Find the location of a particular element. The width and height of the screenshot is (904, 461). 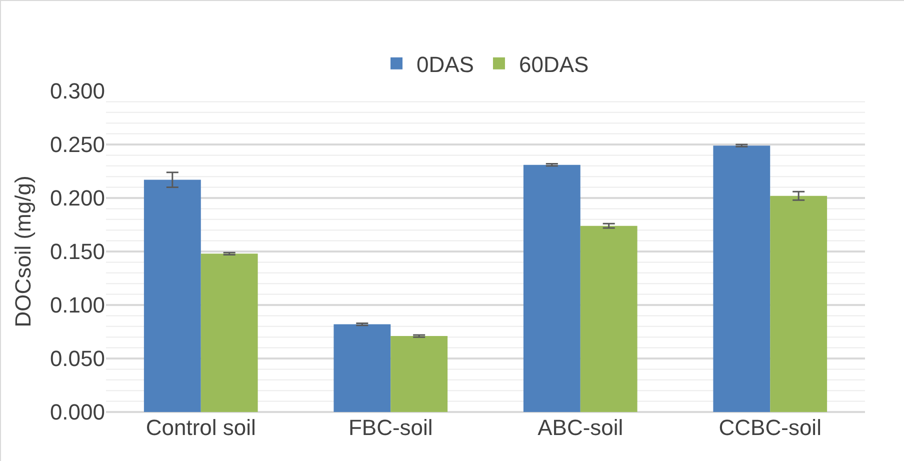

legend-label: 0DAS is located at coordinates (445, 64).